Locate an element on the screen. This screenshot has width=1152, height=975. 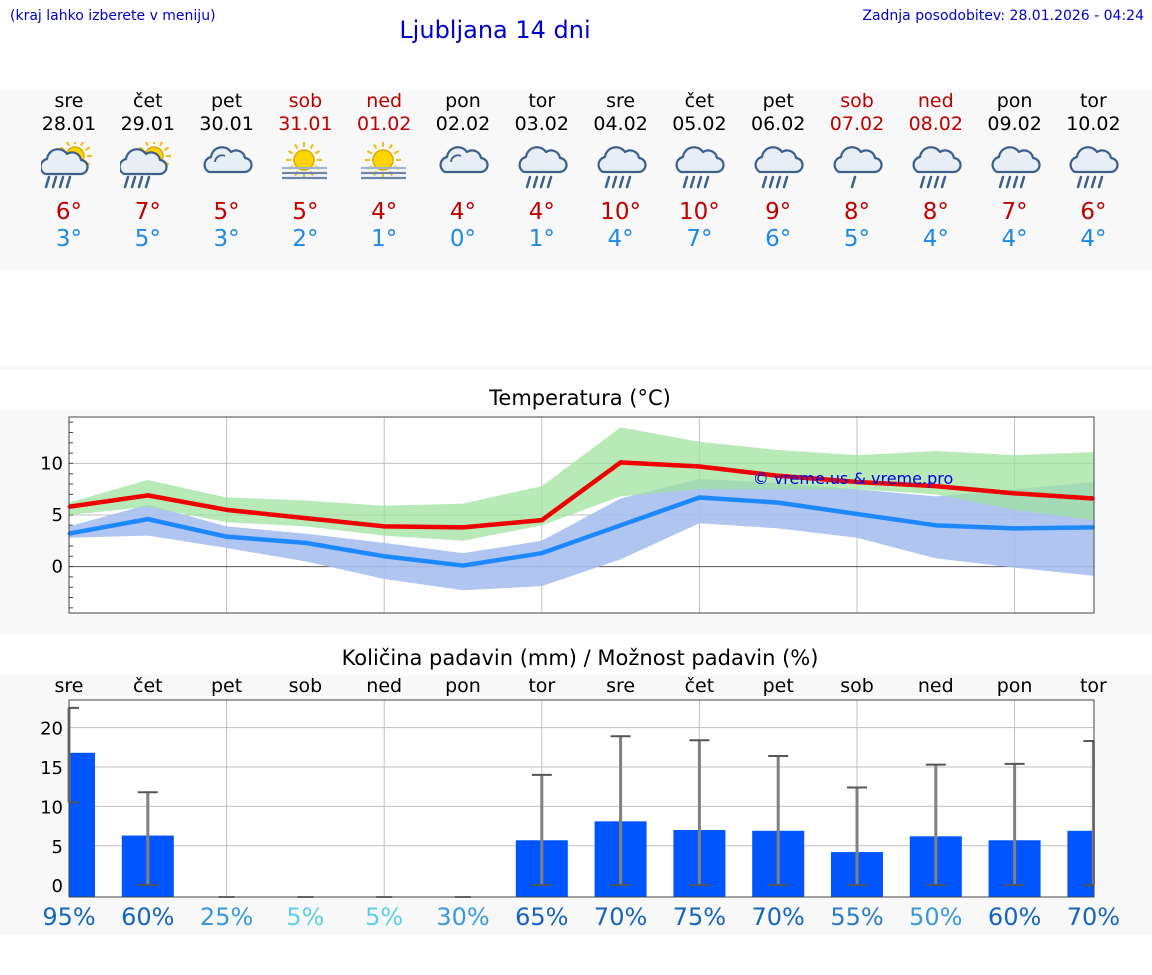
precipitation-day-label: tor is located at coordinates (1093, 686).